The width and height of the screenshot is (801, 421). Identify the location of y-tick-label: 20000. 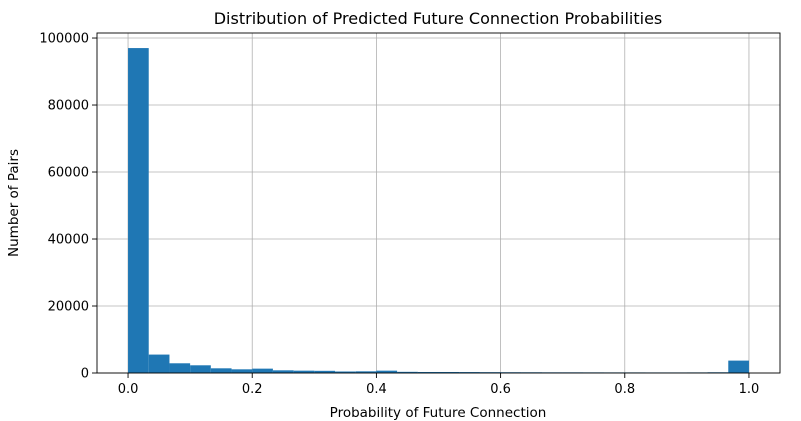
(68, 307).